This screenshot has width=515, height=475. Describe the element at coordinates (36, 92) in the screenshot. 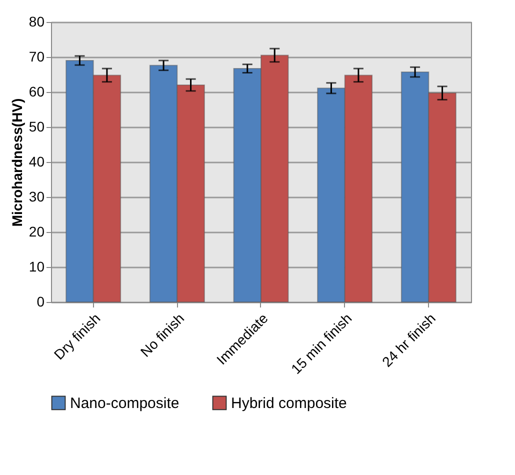

I see `y-tick-label: 60` at that location.